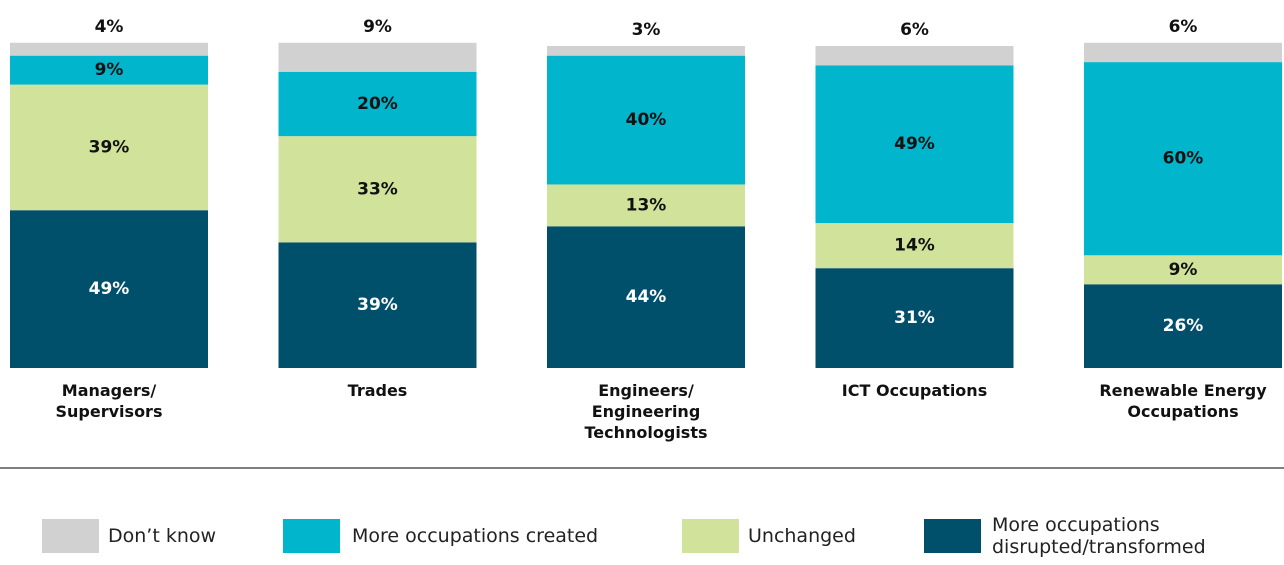 This screenshot has width=1284, height=565. I want to click on value-label: 14%, so click(914, 246).